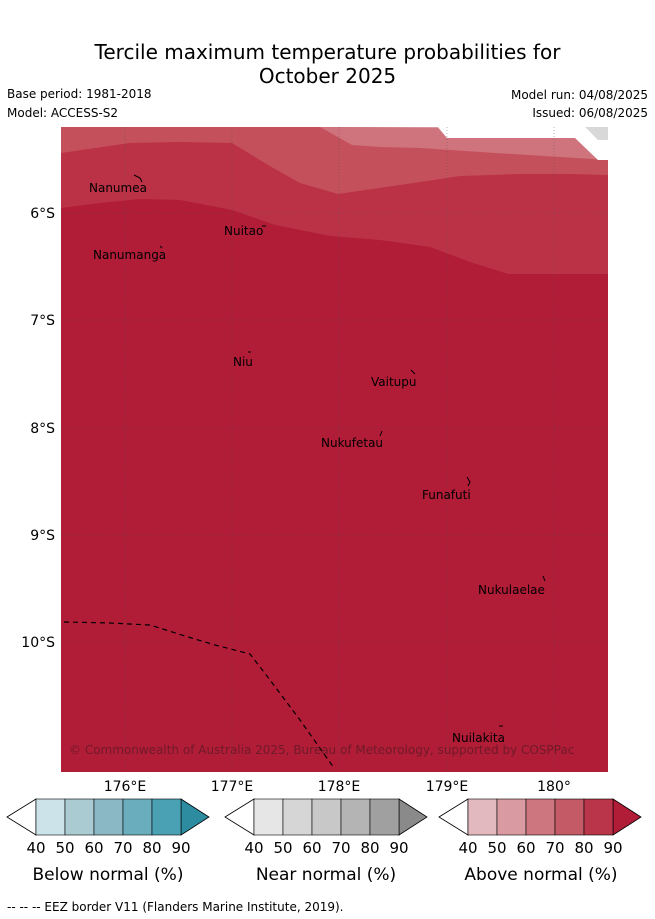 This screenshot has height=919, width=655. I want to click on cb-near-tick-90: 90, so click(398, 848).